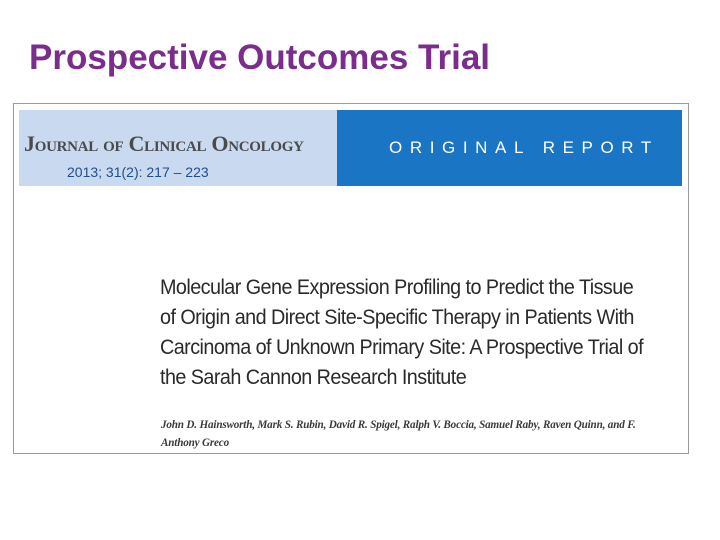 Image resolution: width=720 pixels, height=540 pixels. Describe the element at coordinates (138, 172) in the screenshot. I see `citation-text: 2013; 31(2): 217 – 223` at that location.